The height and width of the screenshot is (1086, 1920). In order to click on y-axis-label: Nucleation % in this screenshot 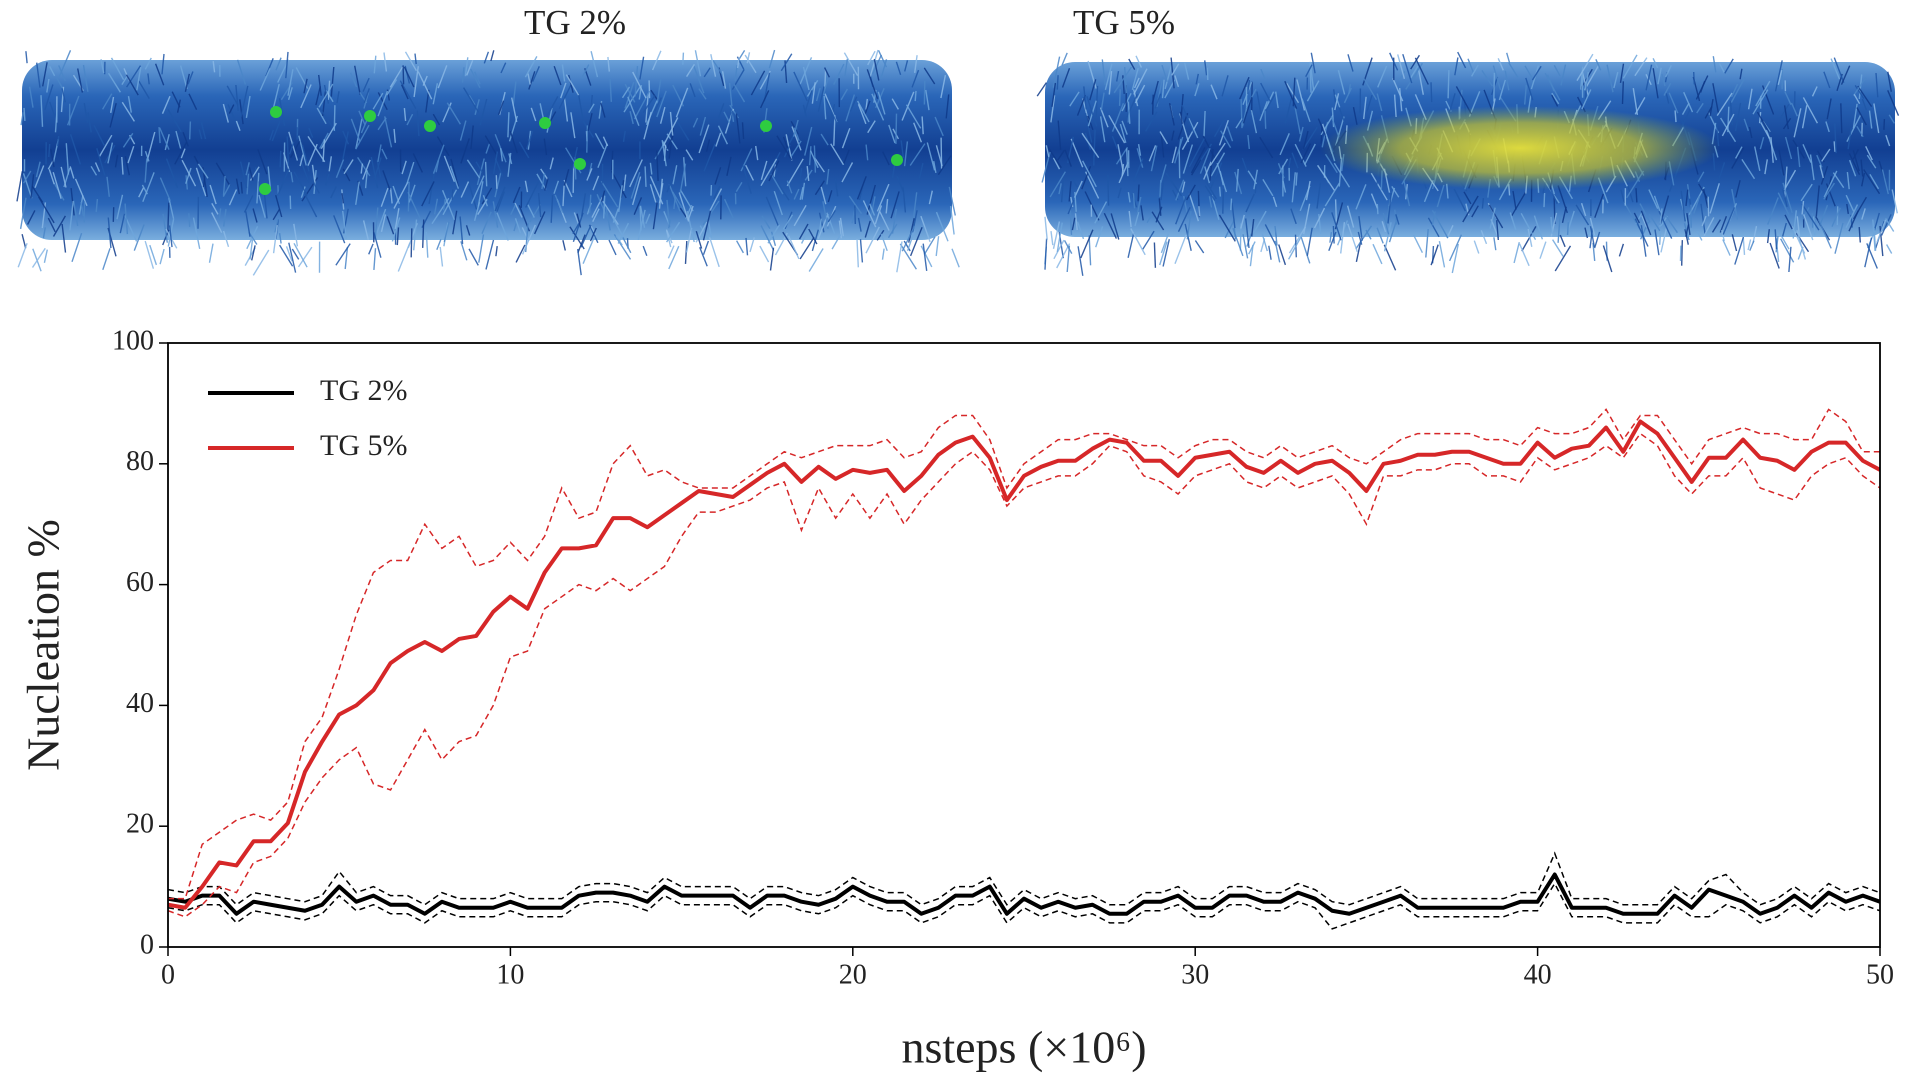, I will do `click(43, 645)`.